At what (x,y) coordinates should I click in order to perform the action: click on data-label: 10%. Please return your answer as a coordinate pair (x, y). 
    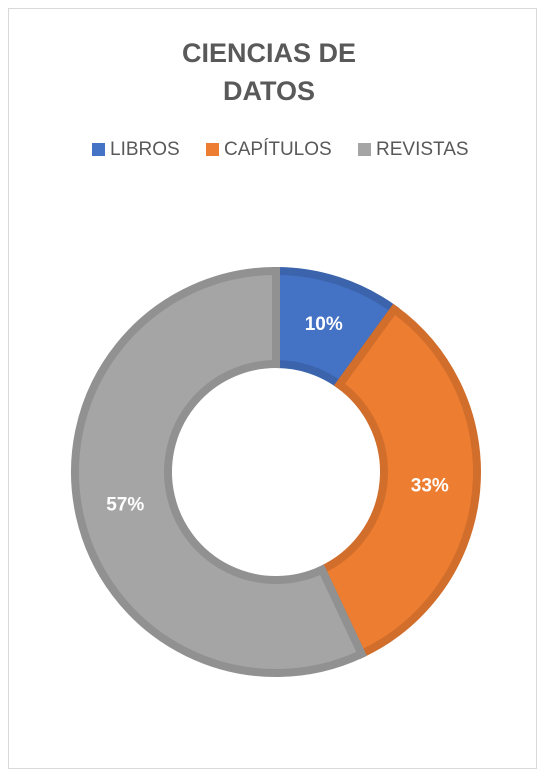
    Looking at the image, I should click on (324, 324).